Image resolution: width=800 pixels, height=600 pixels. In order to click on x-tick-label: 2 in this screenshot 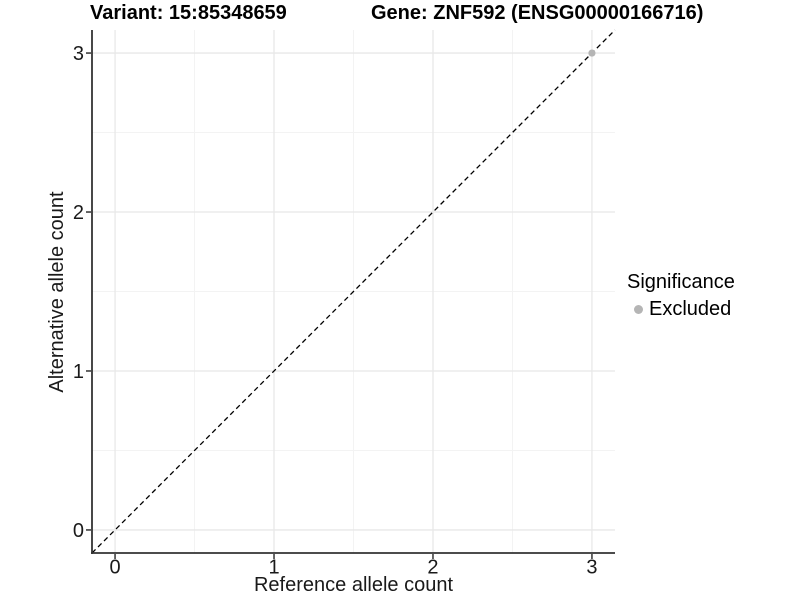, I will do `click(432, 568)`.